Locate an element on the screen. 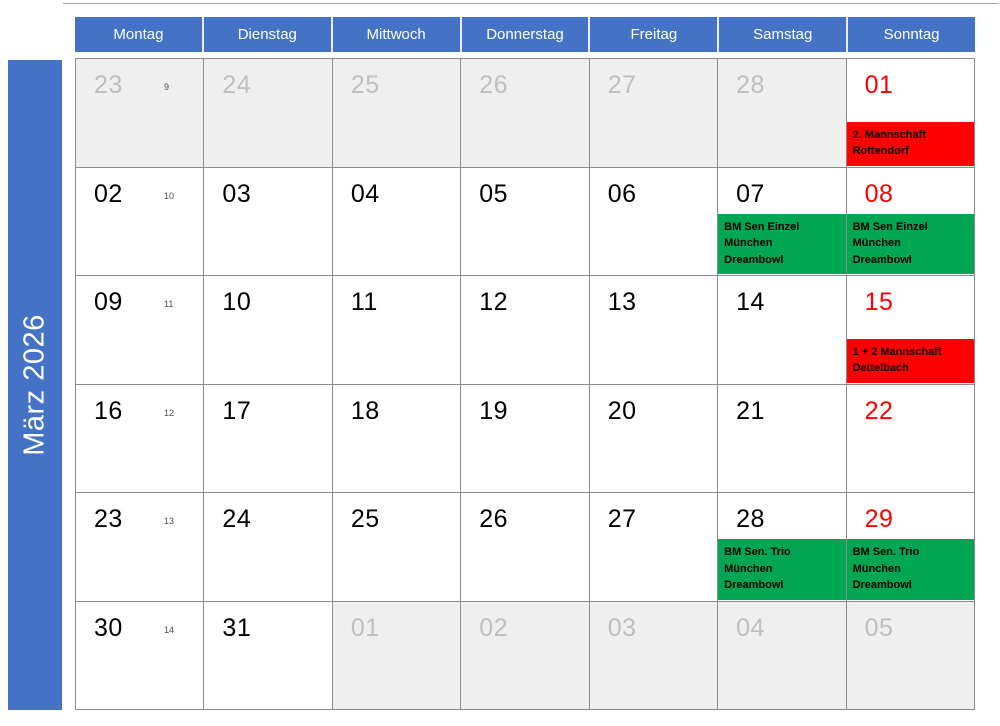 Image resolution: width=1000 pixels, height=726 pixels. date-number: 12 is located at coordinates (494, 302).